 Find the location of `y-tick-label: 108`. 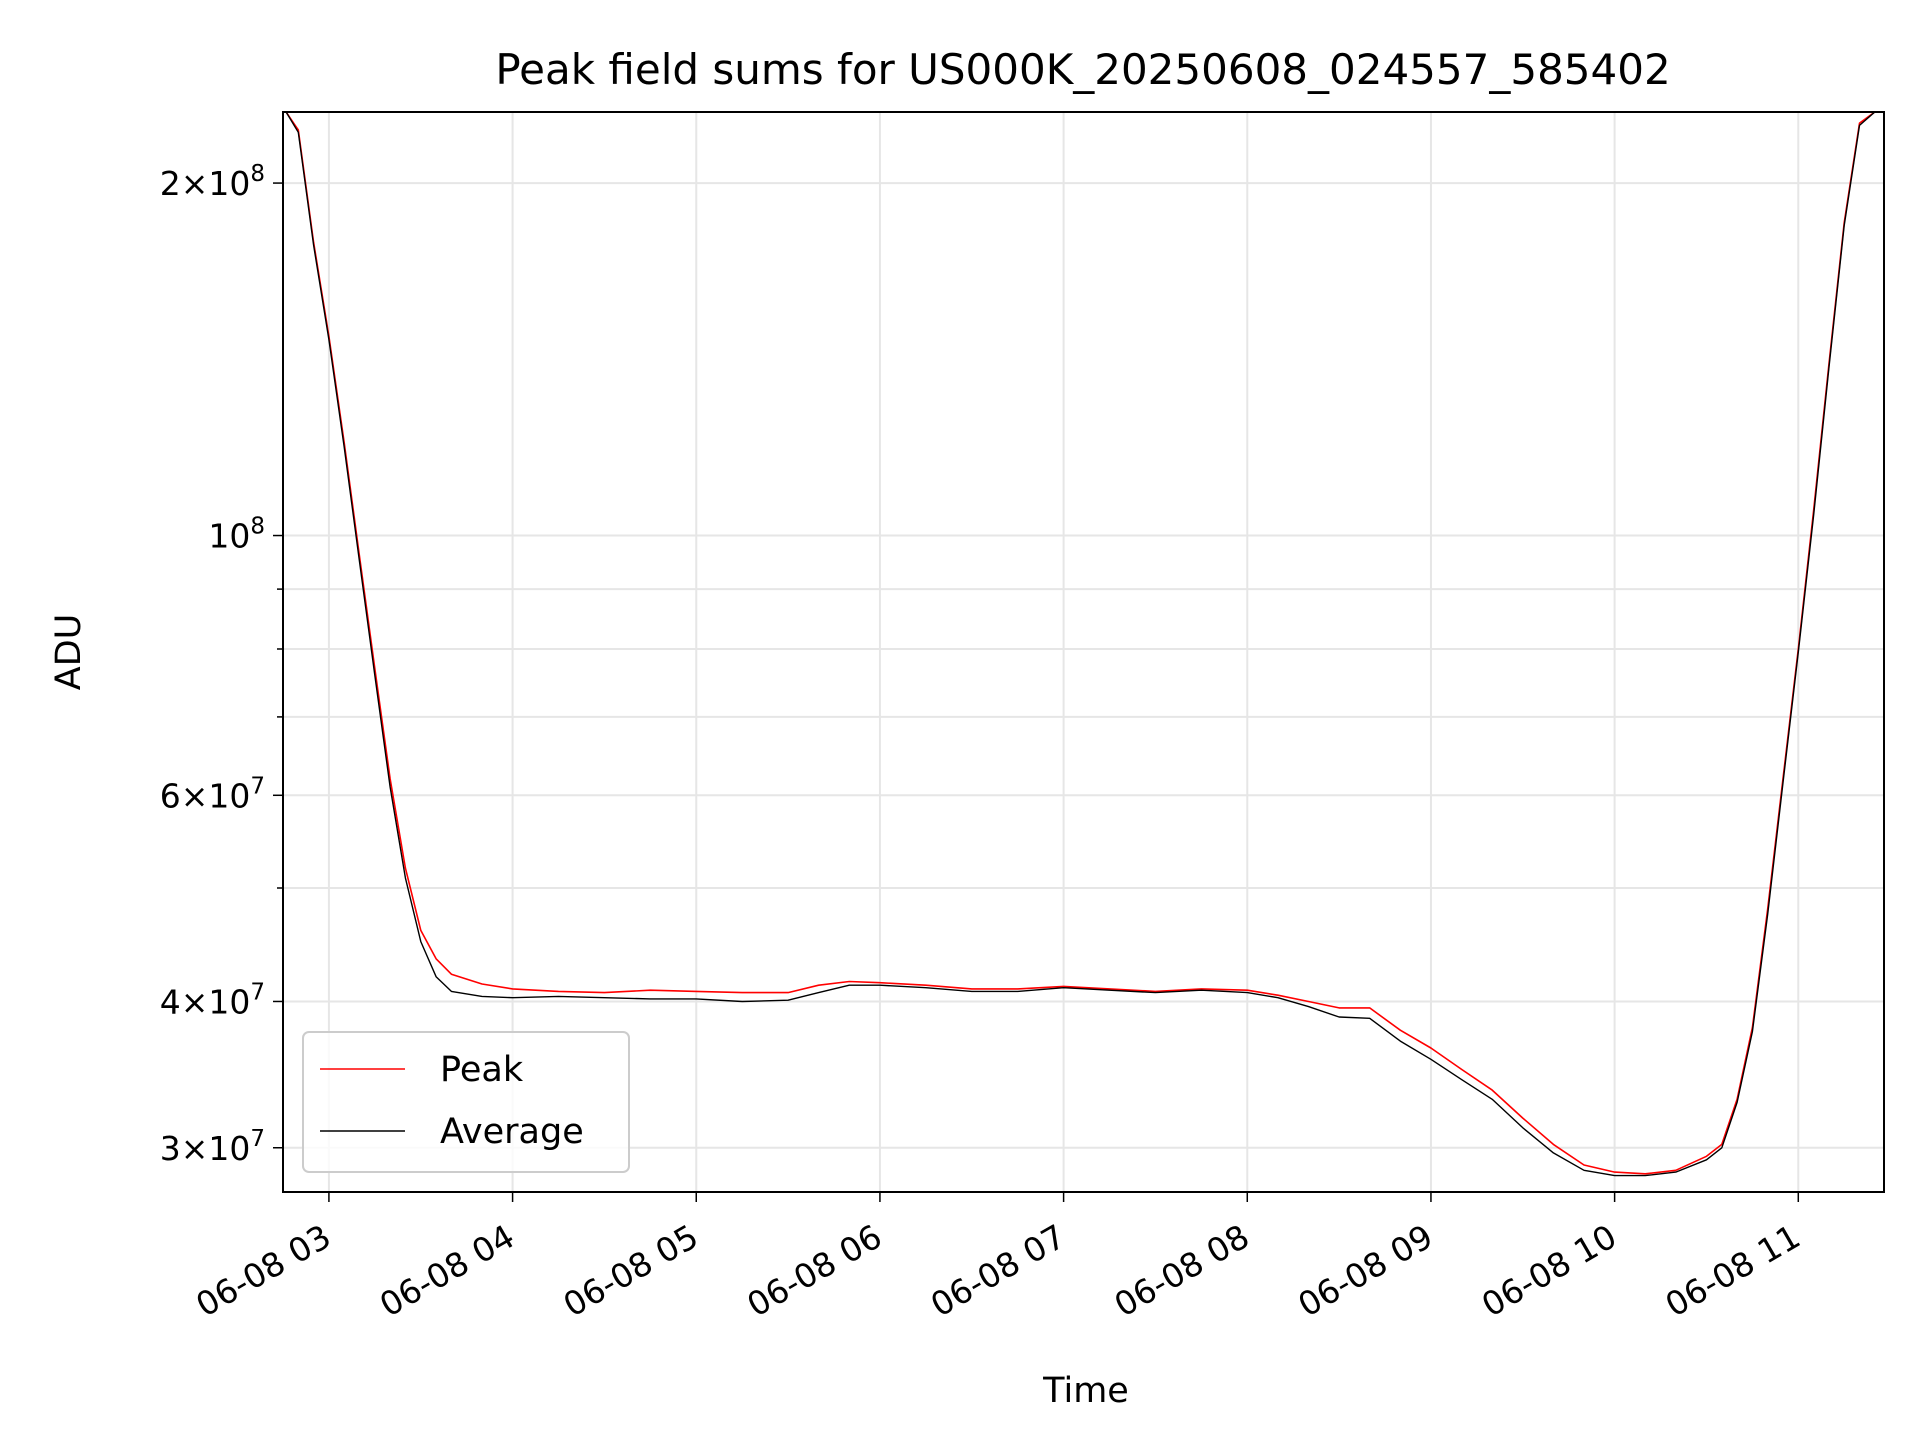

y-tick-label: 108 is located at coordinates (236, 535).